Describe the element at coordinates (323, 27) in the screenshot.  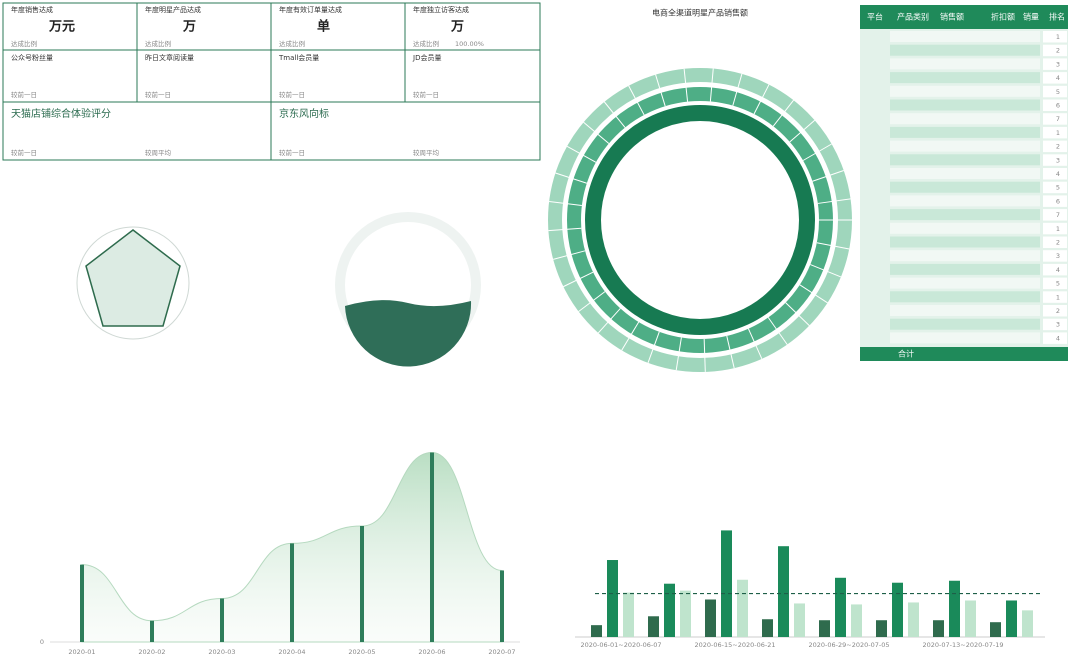
I see `card-unit: 单` at that location.